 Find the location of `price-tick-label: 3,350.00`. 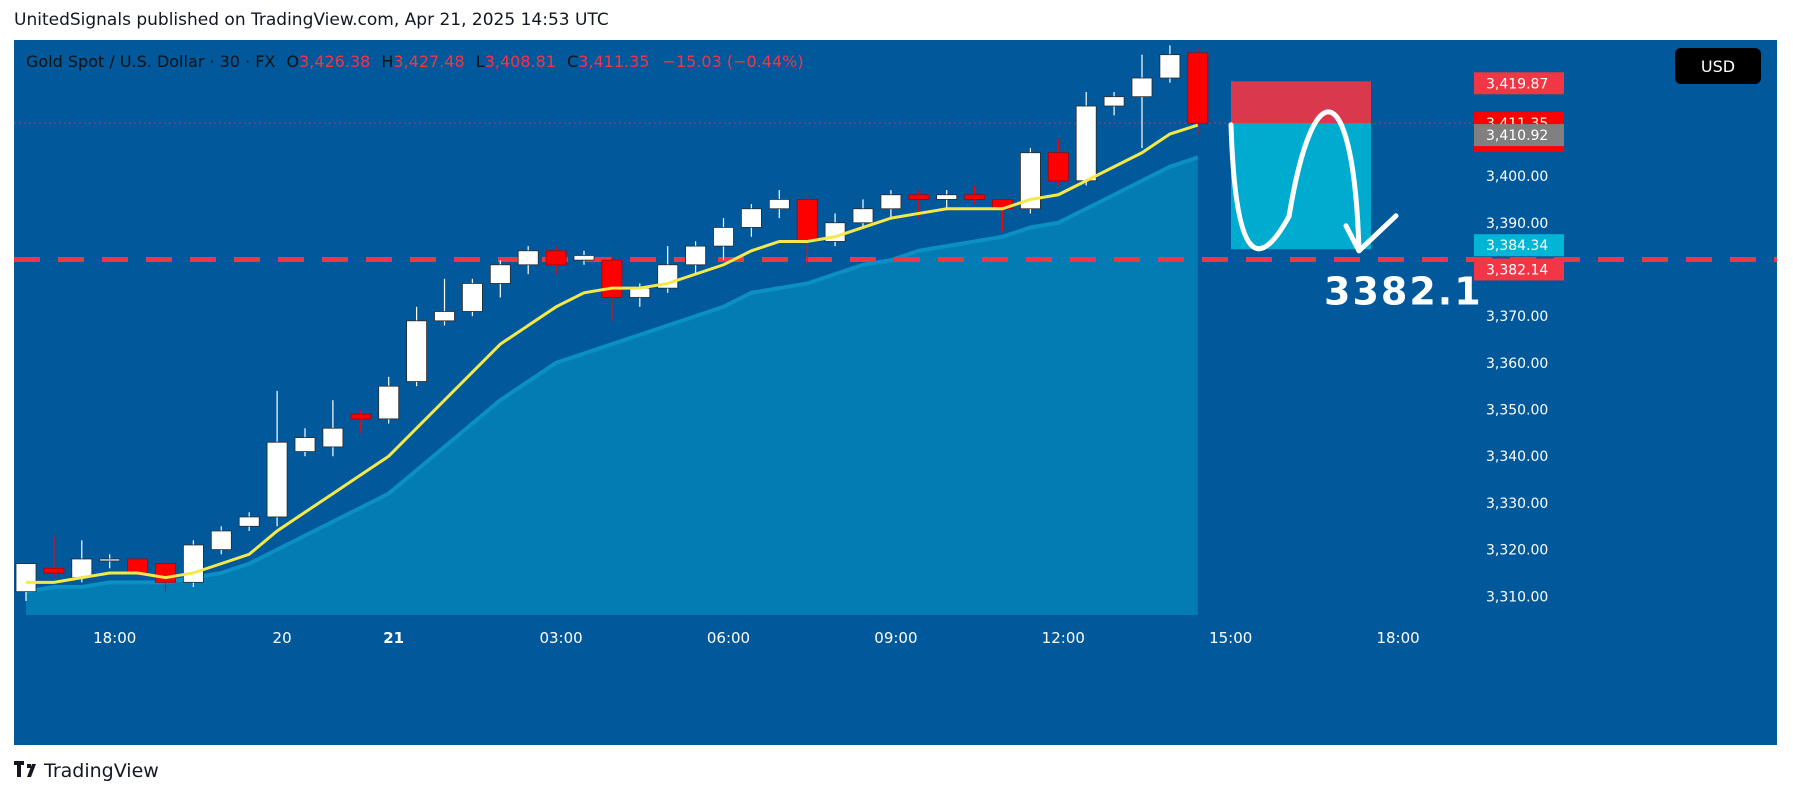

price-tick-label: 3,350.00 is located at coordinates (1517, 411).